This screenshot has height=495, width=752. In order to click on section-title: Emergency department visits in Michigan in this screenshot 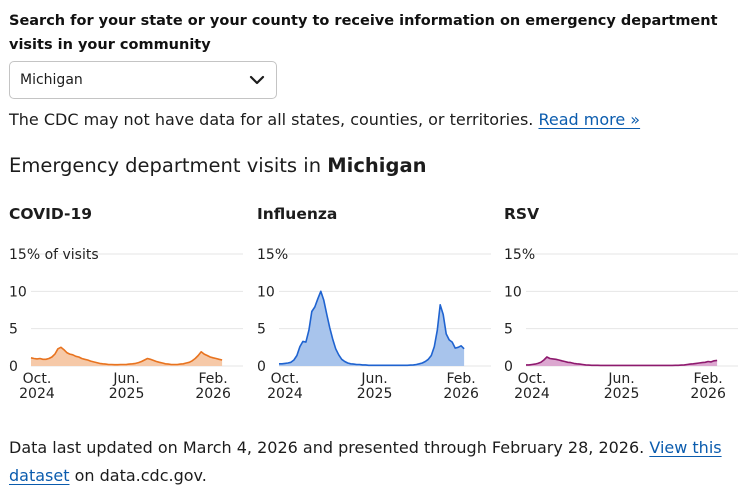, I will do `click(217, 166)`.